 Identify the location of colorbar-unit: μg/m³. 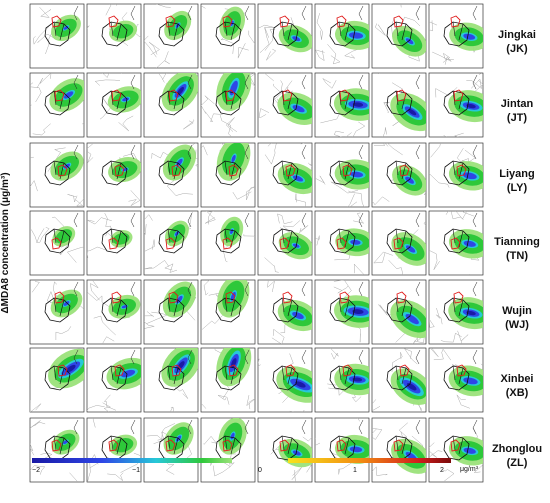
(469, 469).